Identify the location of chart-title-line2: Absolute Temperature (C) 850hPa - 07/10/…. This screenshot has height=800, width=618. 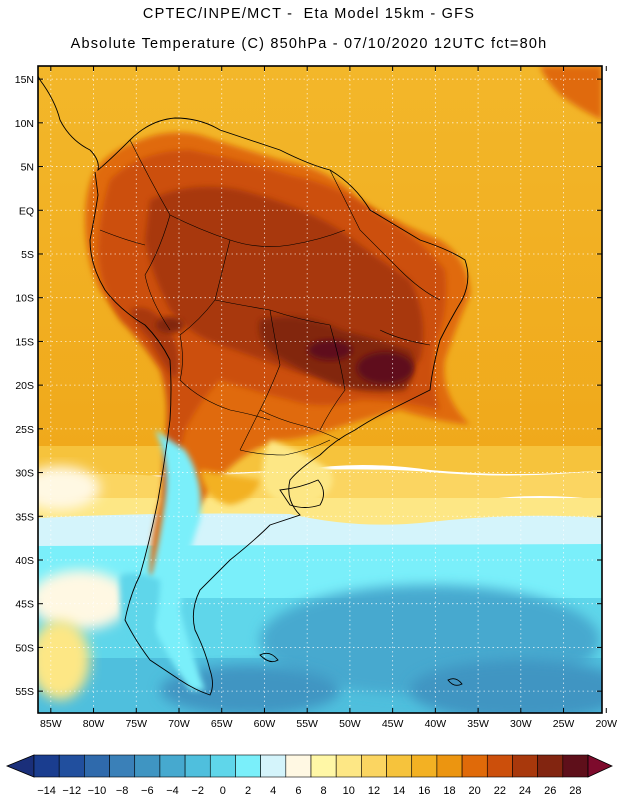
(309, 44).